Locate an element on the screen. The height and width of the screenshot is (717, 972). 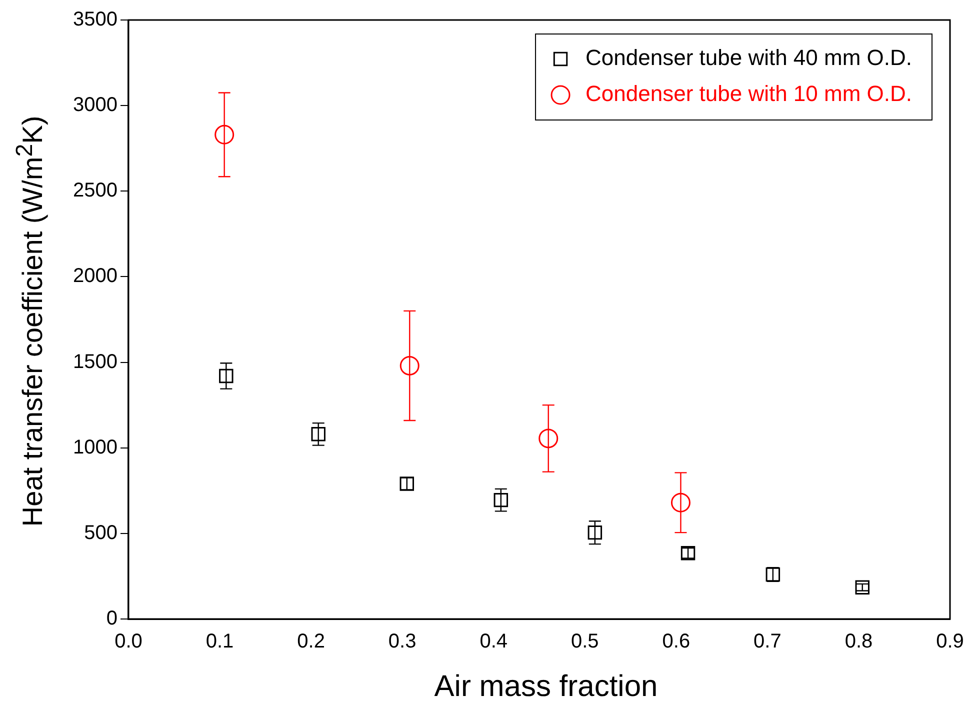
y-tick-label: 2000 is located at coordinates (95, 276).